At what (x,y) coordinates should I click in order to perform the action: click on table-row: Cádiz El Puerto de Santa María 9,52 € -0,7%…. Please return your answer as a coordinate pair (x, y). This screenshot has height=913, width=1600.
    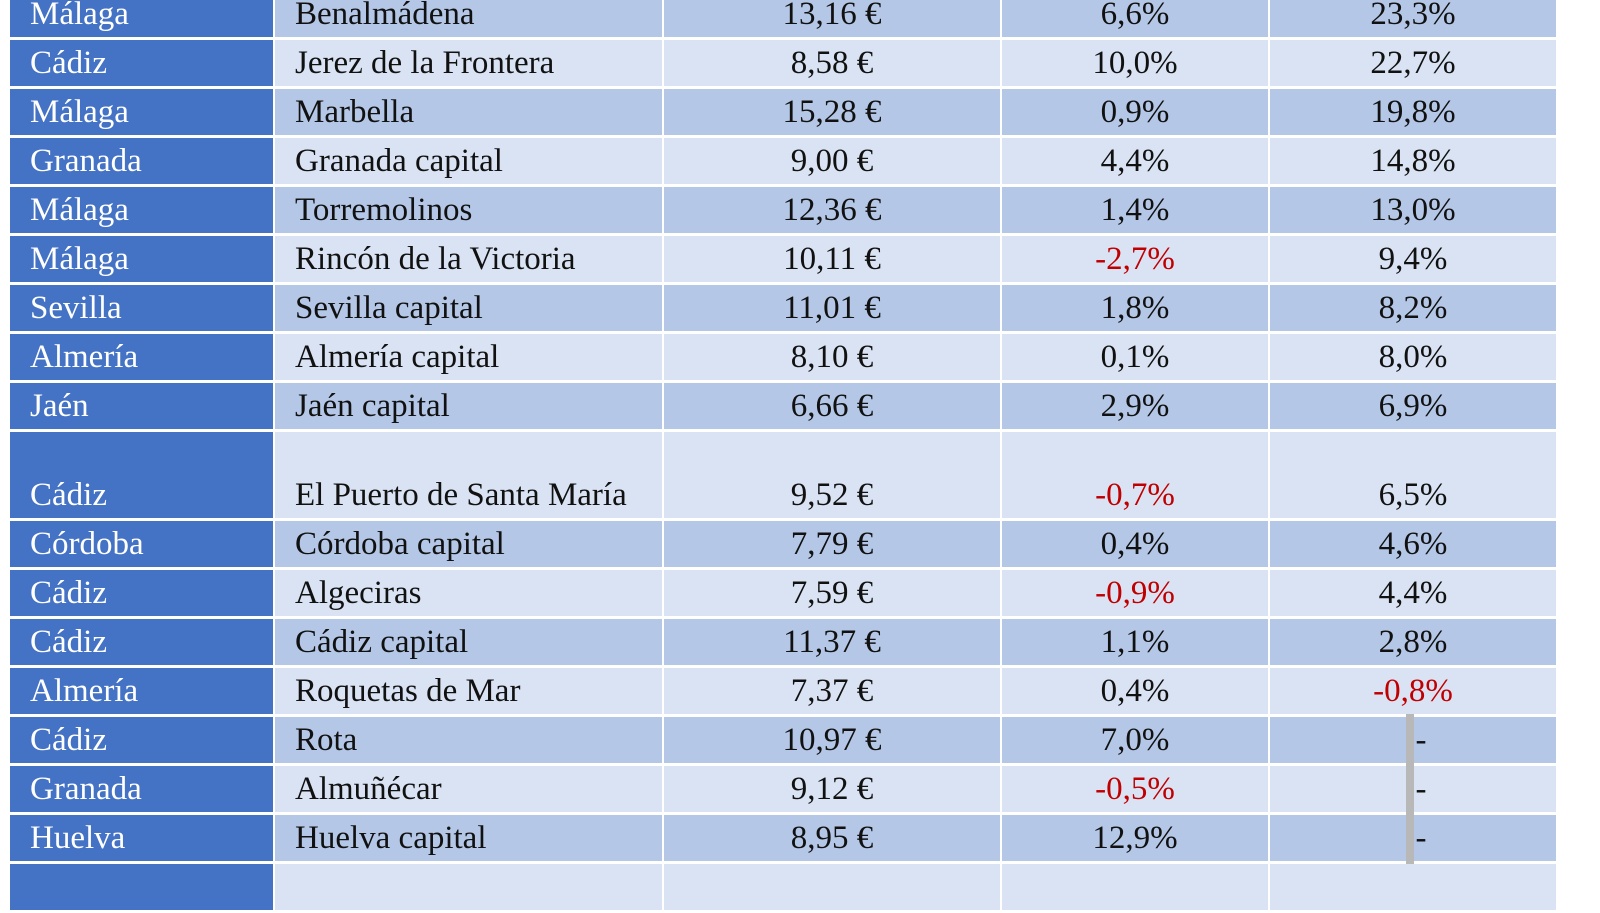
    Looking at the image, I should click on (783, 475).